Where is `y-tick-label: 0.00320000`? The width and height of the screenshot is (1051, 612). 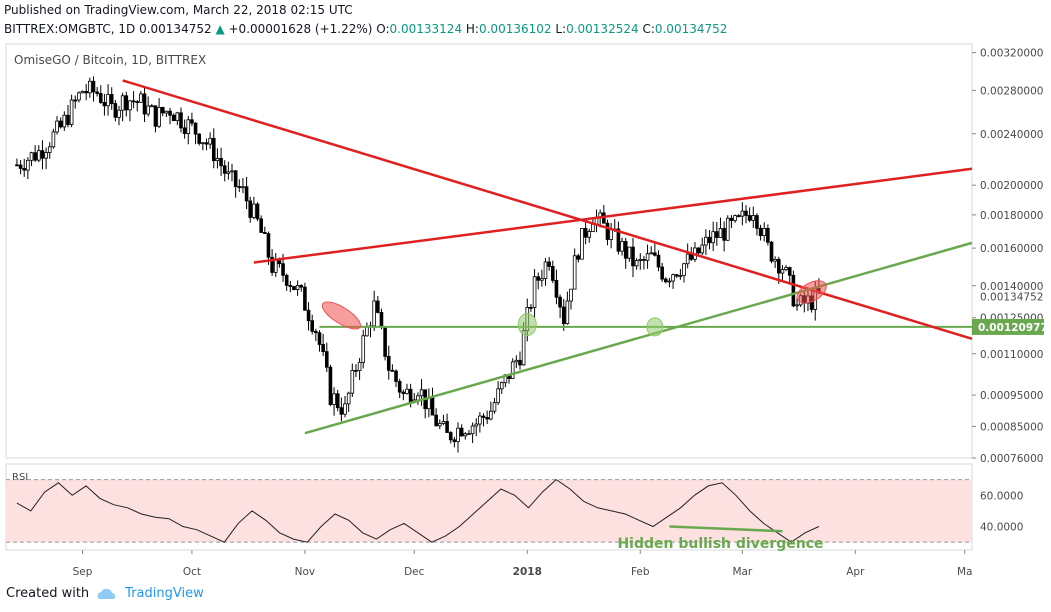
y-tick-label: 0.00320000 is located at coordinates (1011, 54).